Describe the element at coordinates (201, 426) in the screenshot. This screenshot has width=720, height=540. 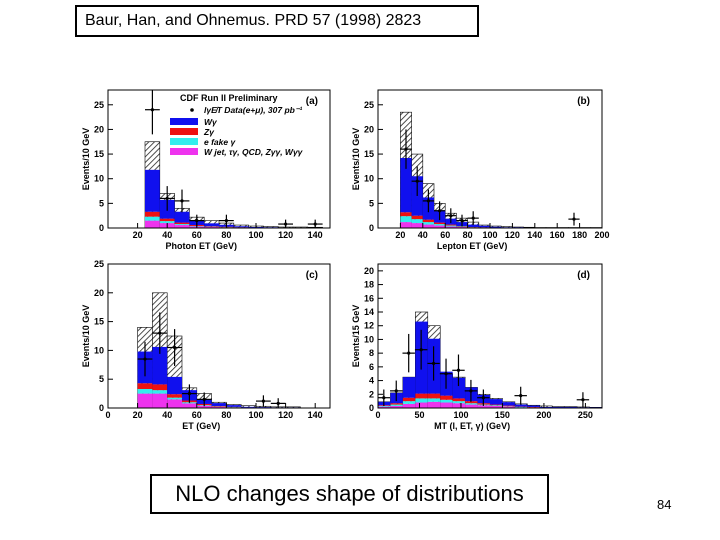
I see `x-axis-title: ET (GeV)` at that location.